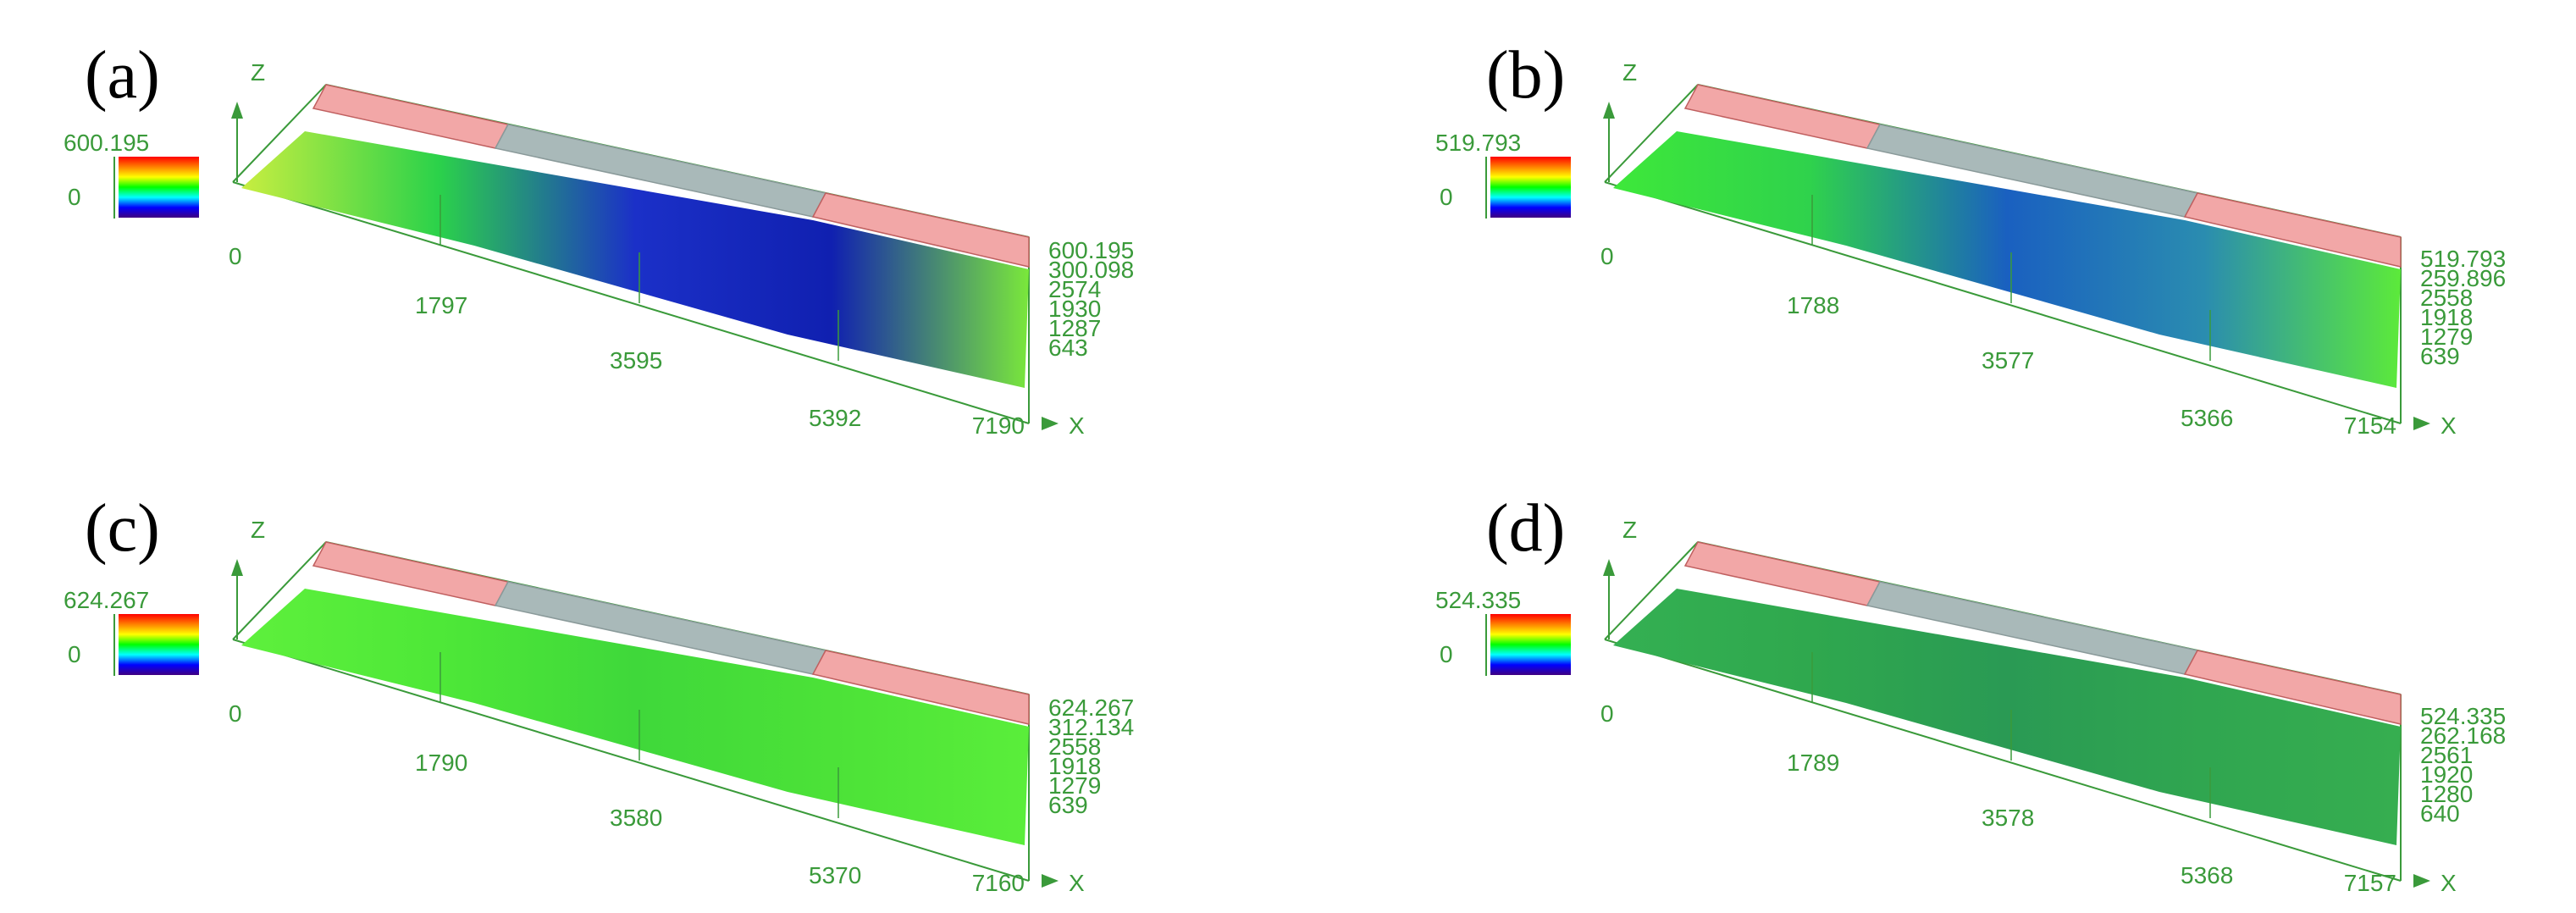 Image resolution: width=2576 pixels, height=913 pixels. I want to click on x-tick-label: 3578, so click(2008, 818).